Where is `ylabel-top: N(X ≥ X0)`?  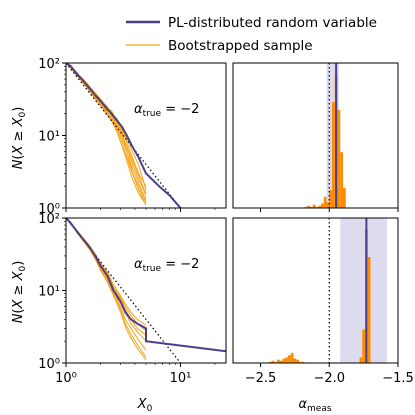 ylabel-top: N(X ≥ X0) is located at coordinates (19, 138).